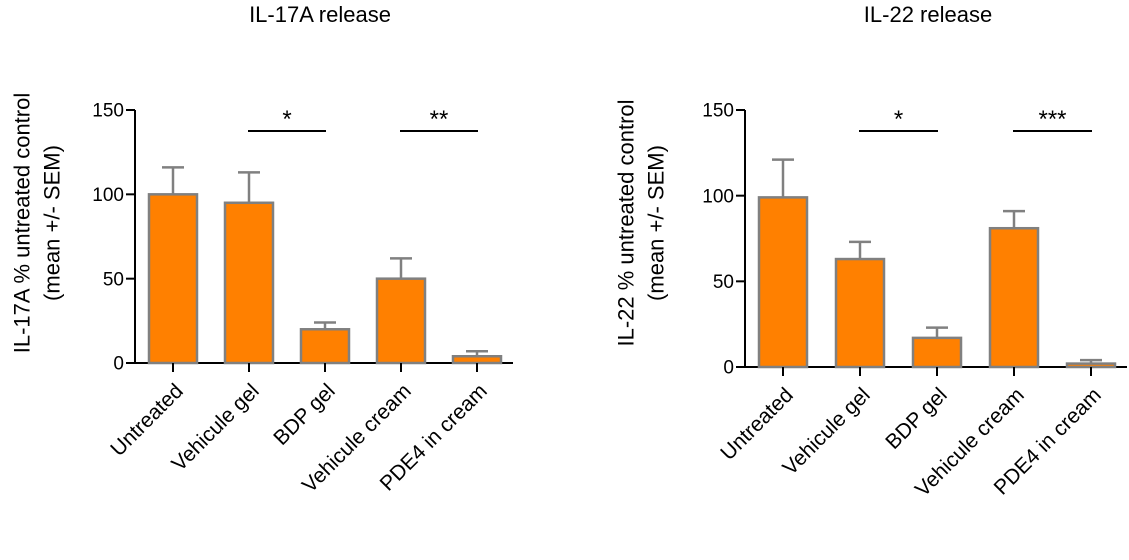 The image size is (1129, 560). What do you see at coordinates (723, 282) in the screenshot?
I see `il22-ytick-label: 50` at bounding box center [723, 282].